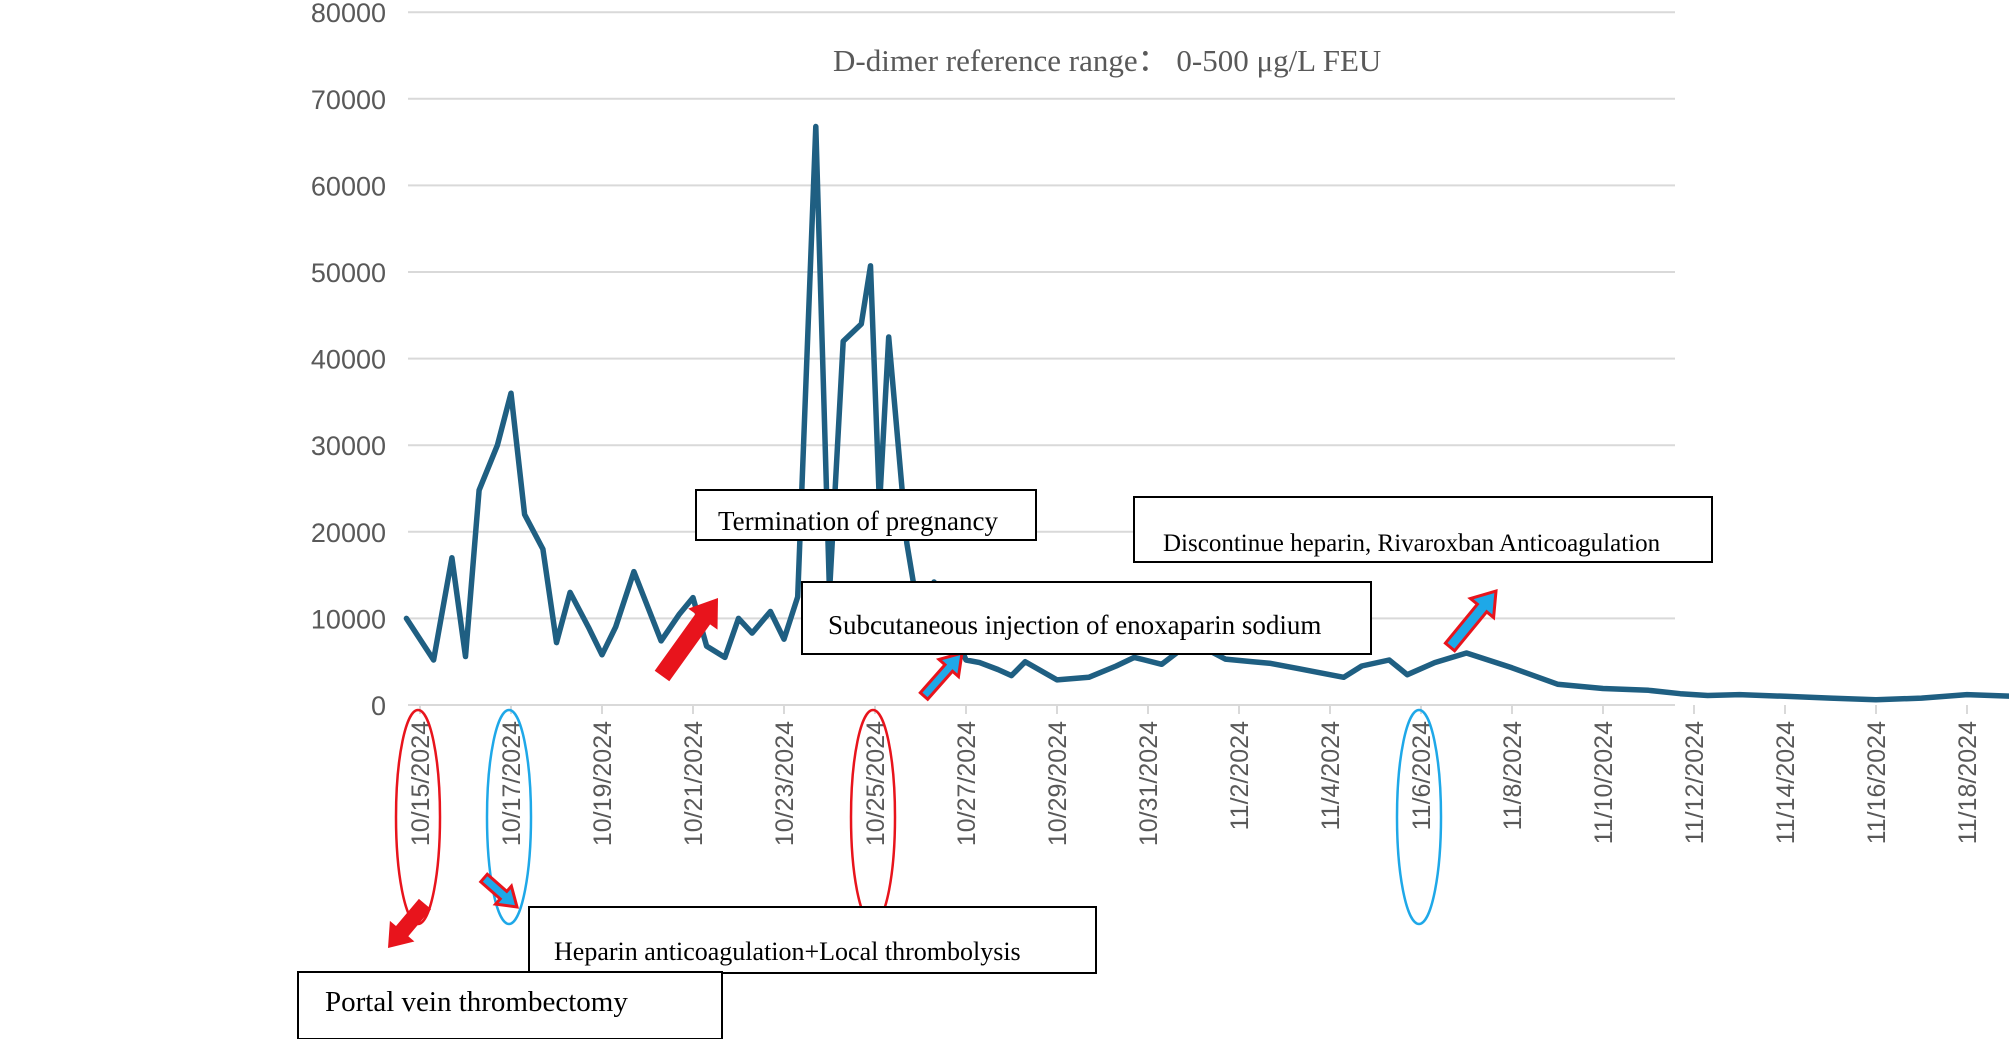 This screenshot has height=1039, width=2009. I want to click on x-tick-label: 10/27/2024, so click(967, 783).